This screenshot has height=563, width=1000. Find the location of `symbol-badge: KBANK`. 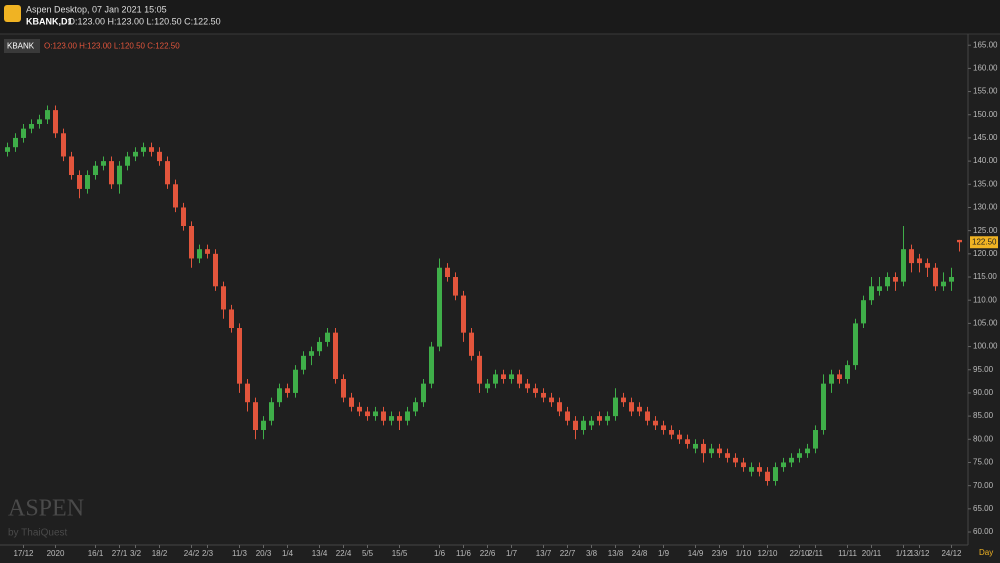

symbol-badge: KBANK is located at coordinates (21, 46).